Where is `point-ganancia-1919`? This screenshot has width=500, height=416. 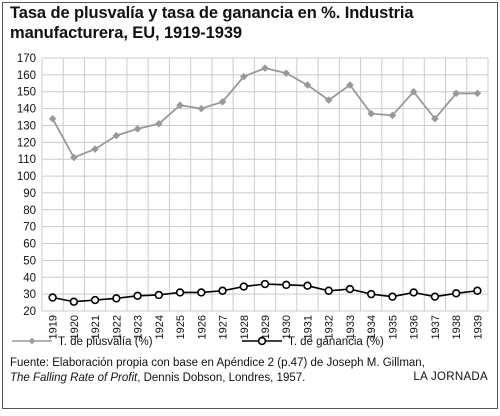
point-ganancia-1919 is located at coordinates (52, 297).